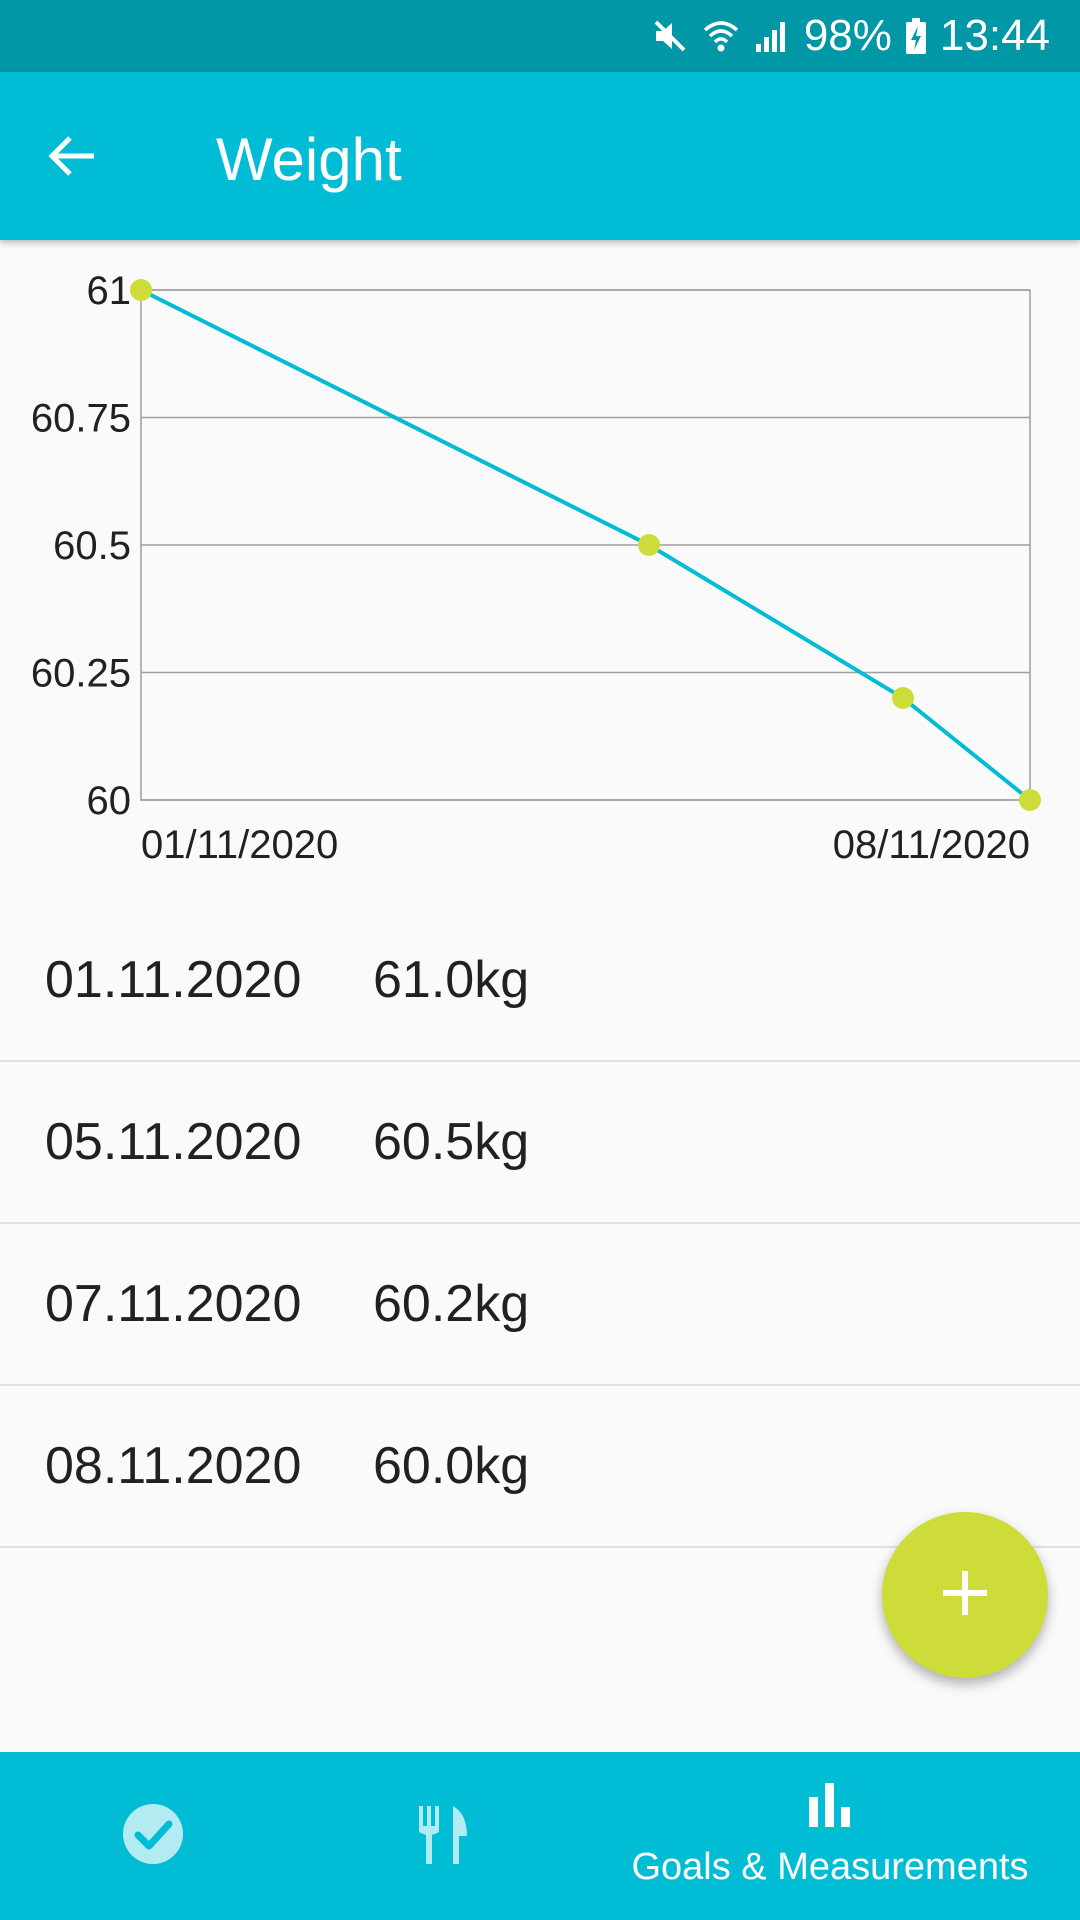  I want to click on bottom-navigation: Goals & Measurements, so click(540, 1836).